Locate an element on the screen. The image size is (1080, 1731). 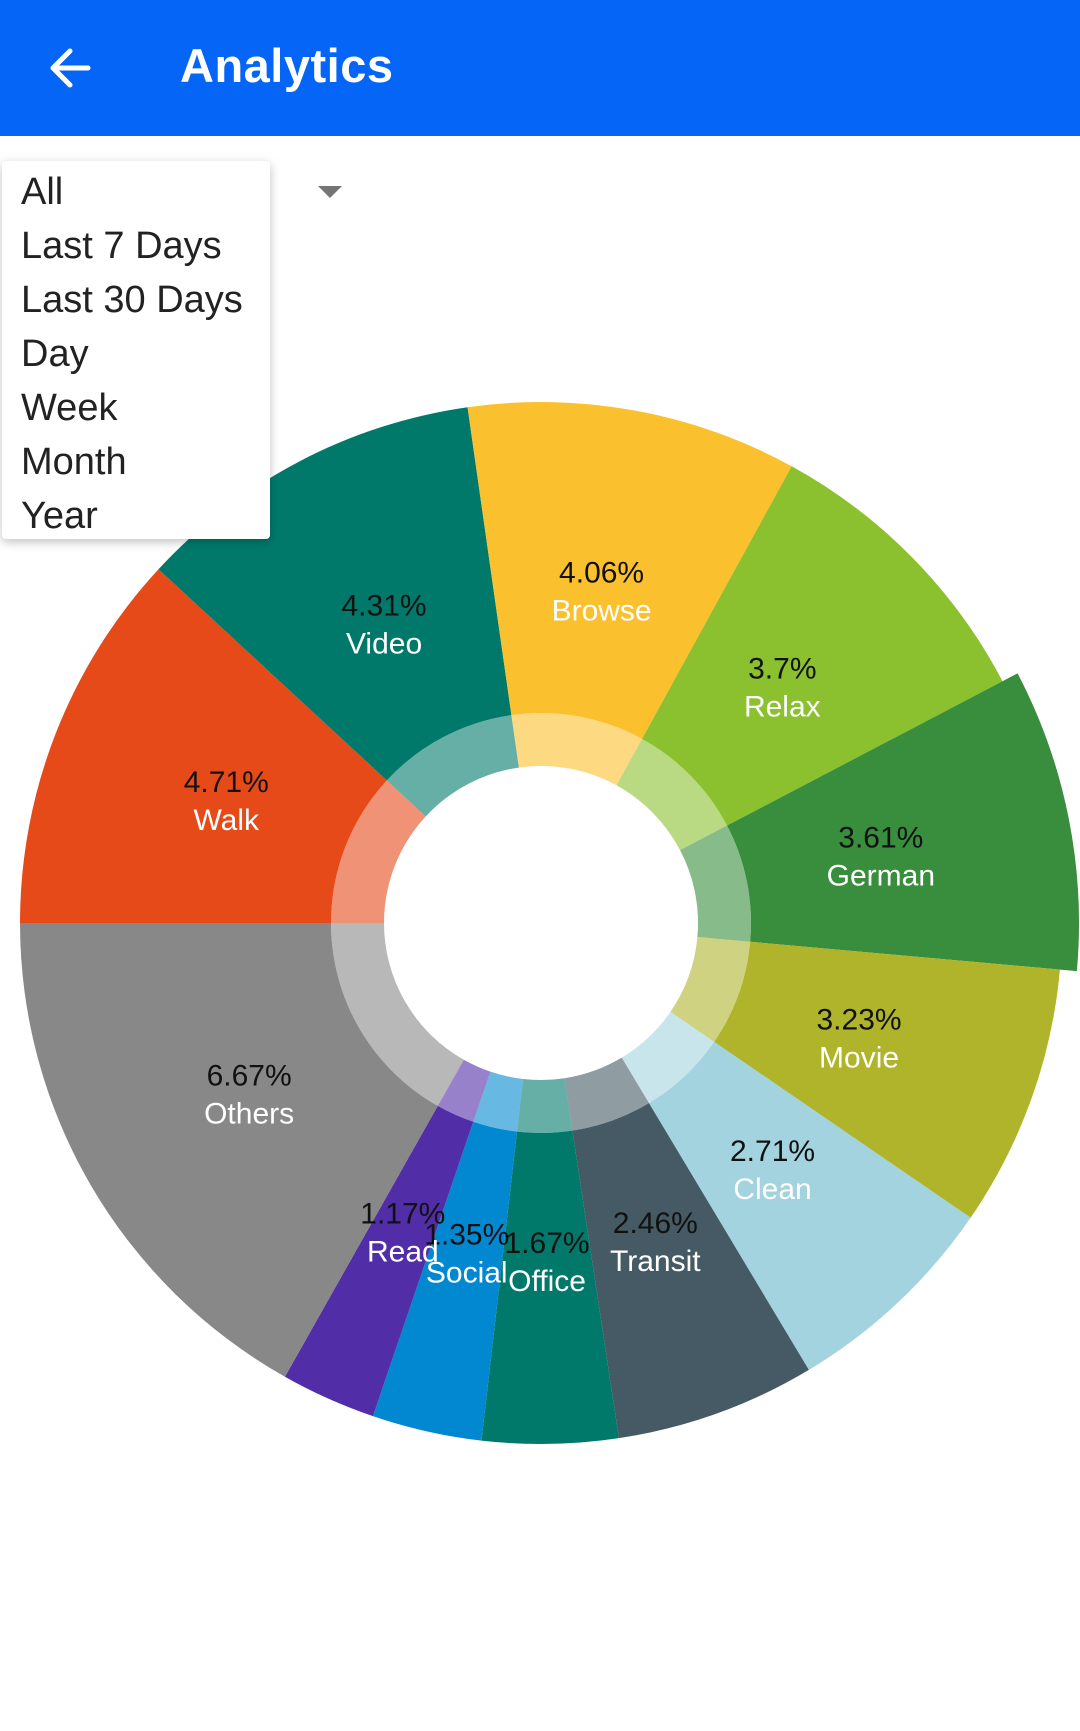
slice-german is located at coordinates (903, 822).